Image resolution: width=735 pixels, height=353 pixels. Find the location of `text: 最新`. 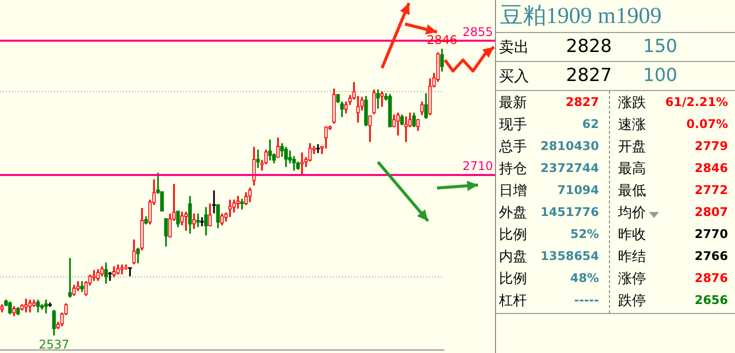

text: 最新 is located at coordinates (513, 103).